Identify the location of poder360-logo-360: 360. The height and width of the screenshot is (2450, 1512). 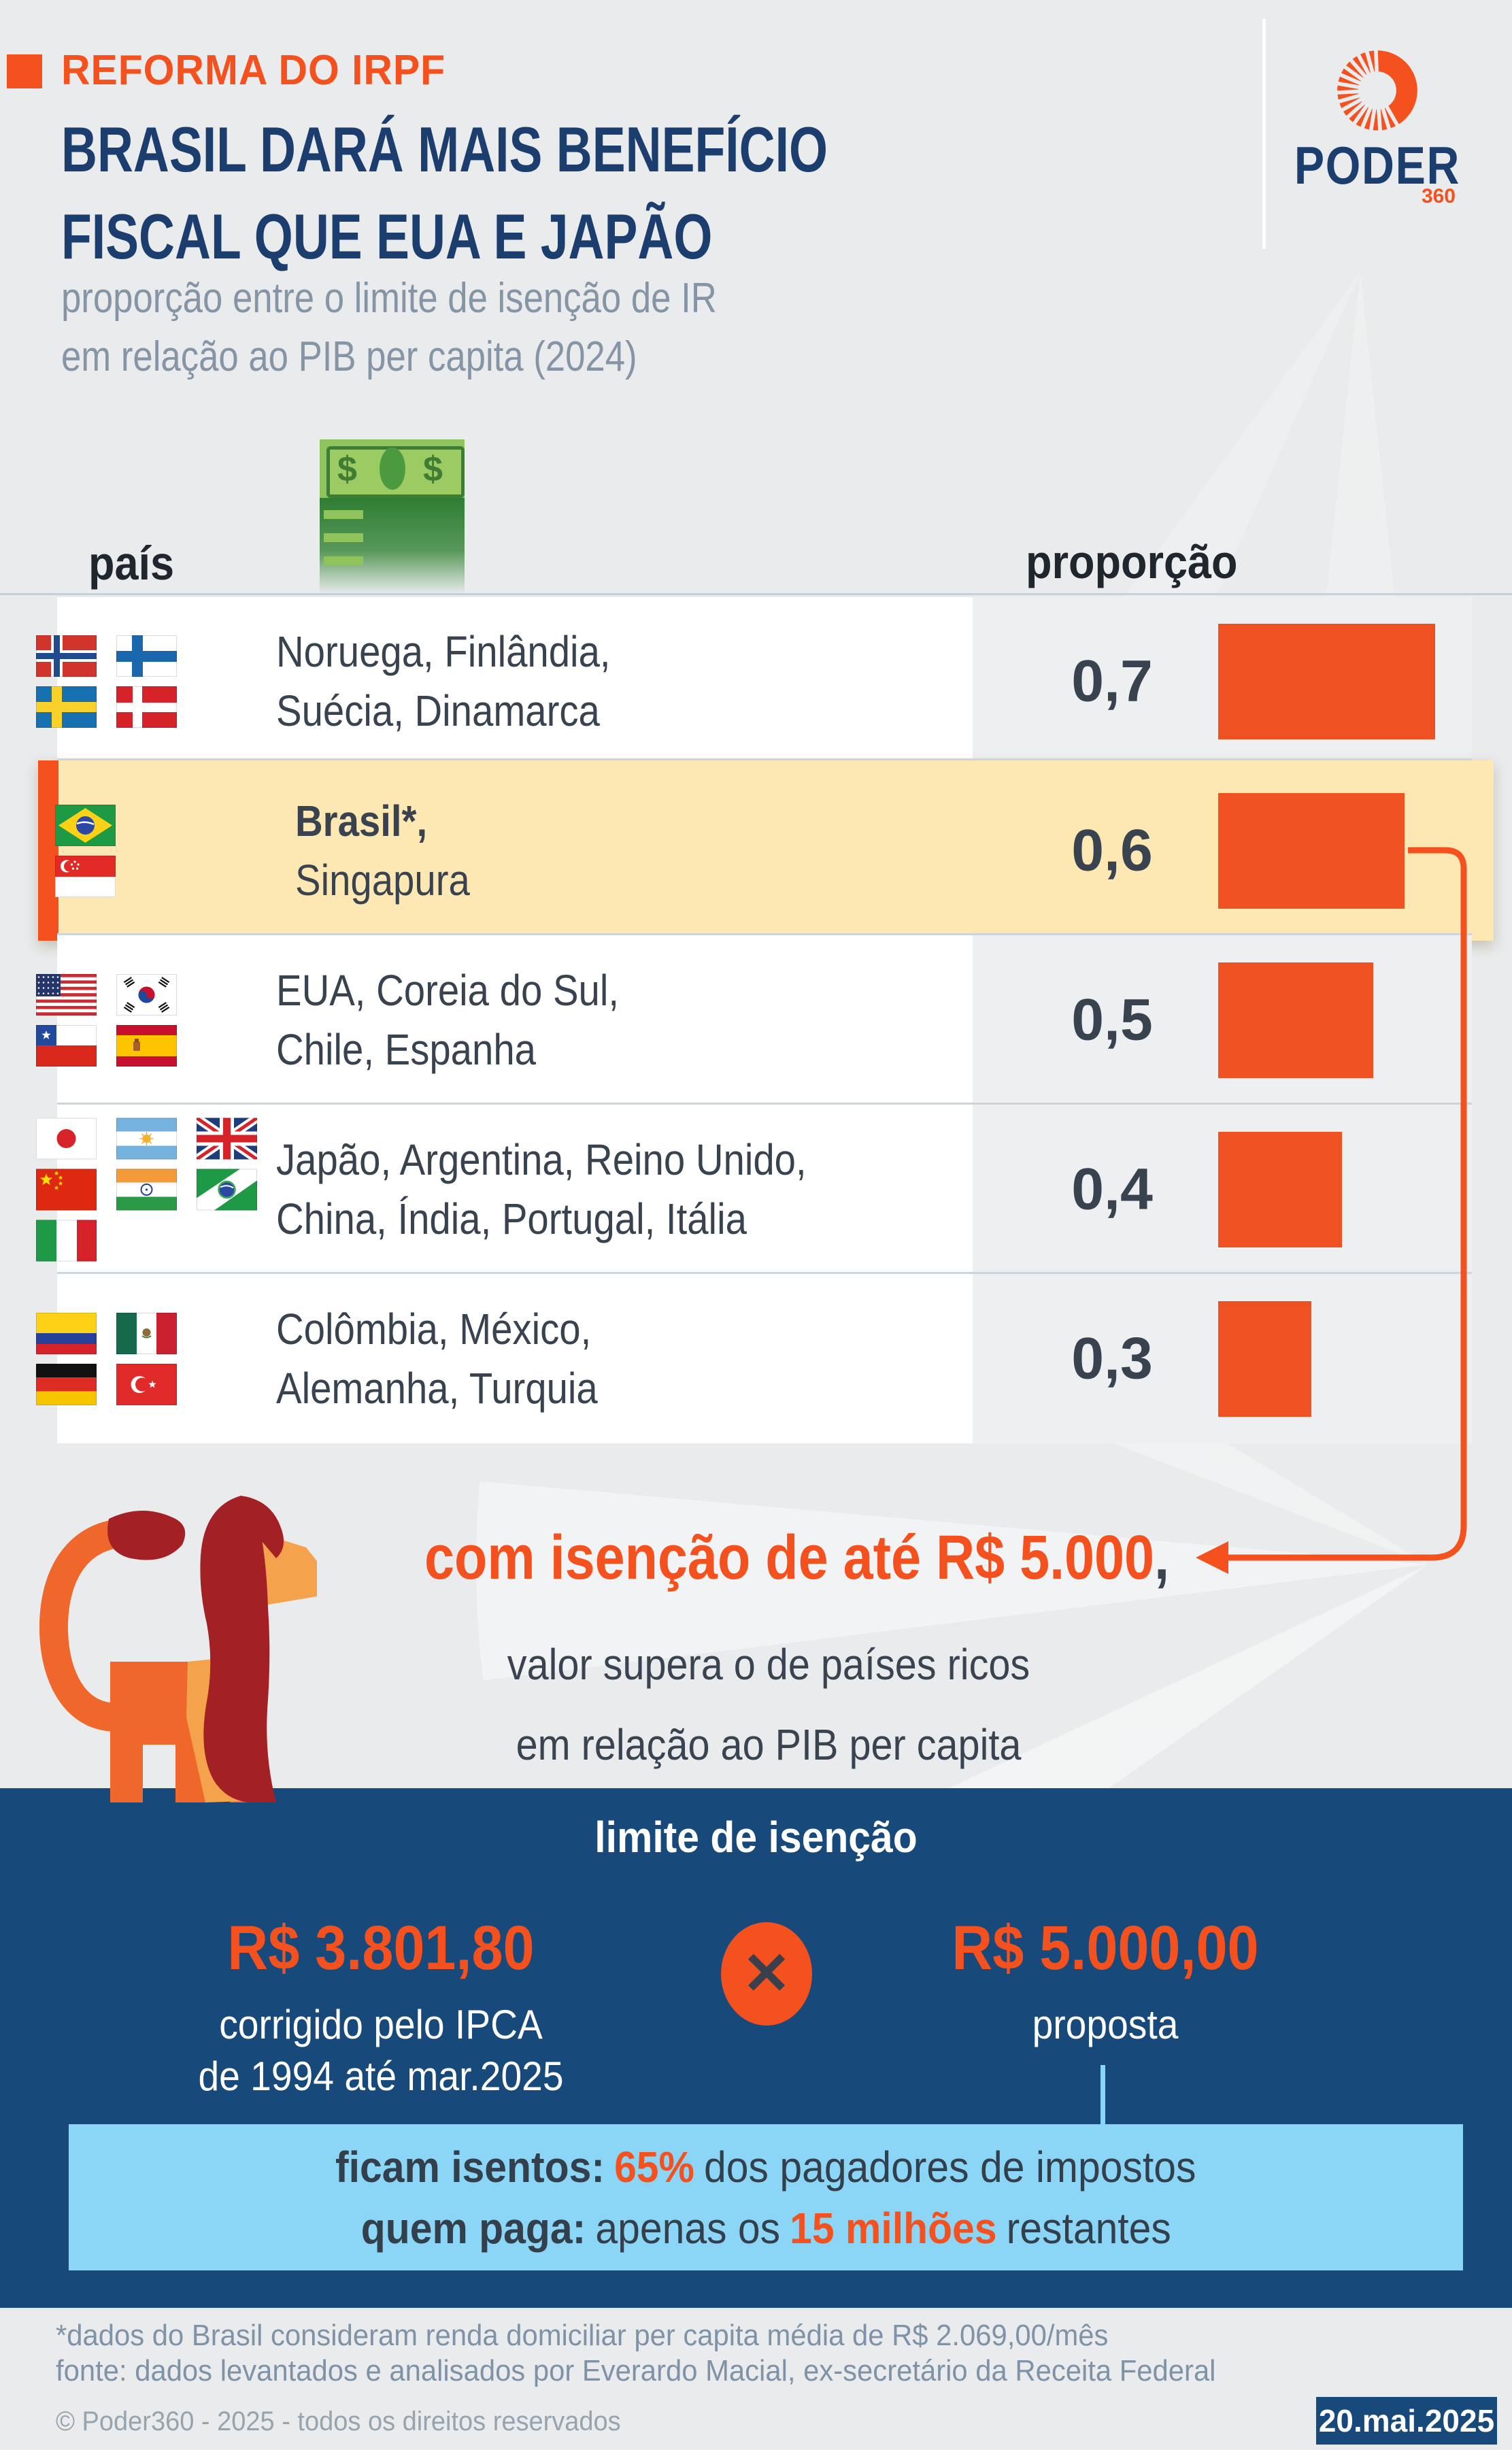
(1438, 196).